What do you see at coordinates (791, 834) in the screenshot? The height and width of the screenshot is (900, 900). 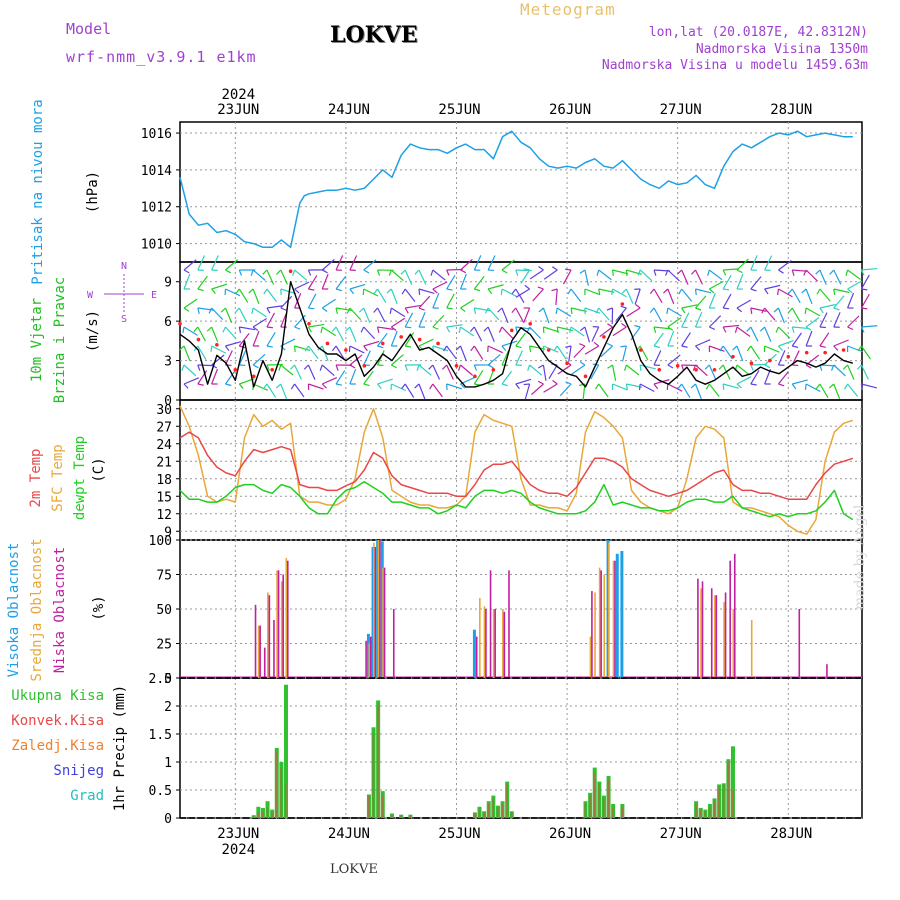 I see `bottom-date-label: 28JUN` at bounding box center [791, 834].